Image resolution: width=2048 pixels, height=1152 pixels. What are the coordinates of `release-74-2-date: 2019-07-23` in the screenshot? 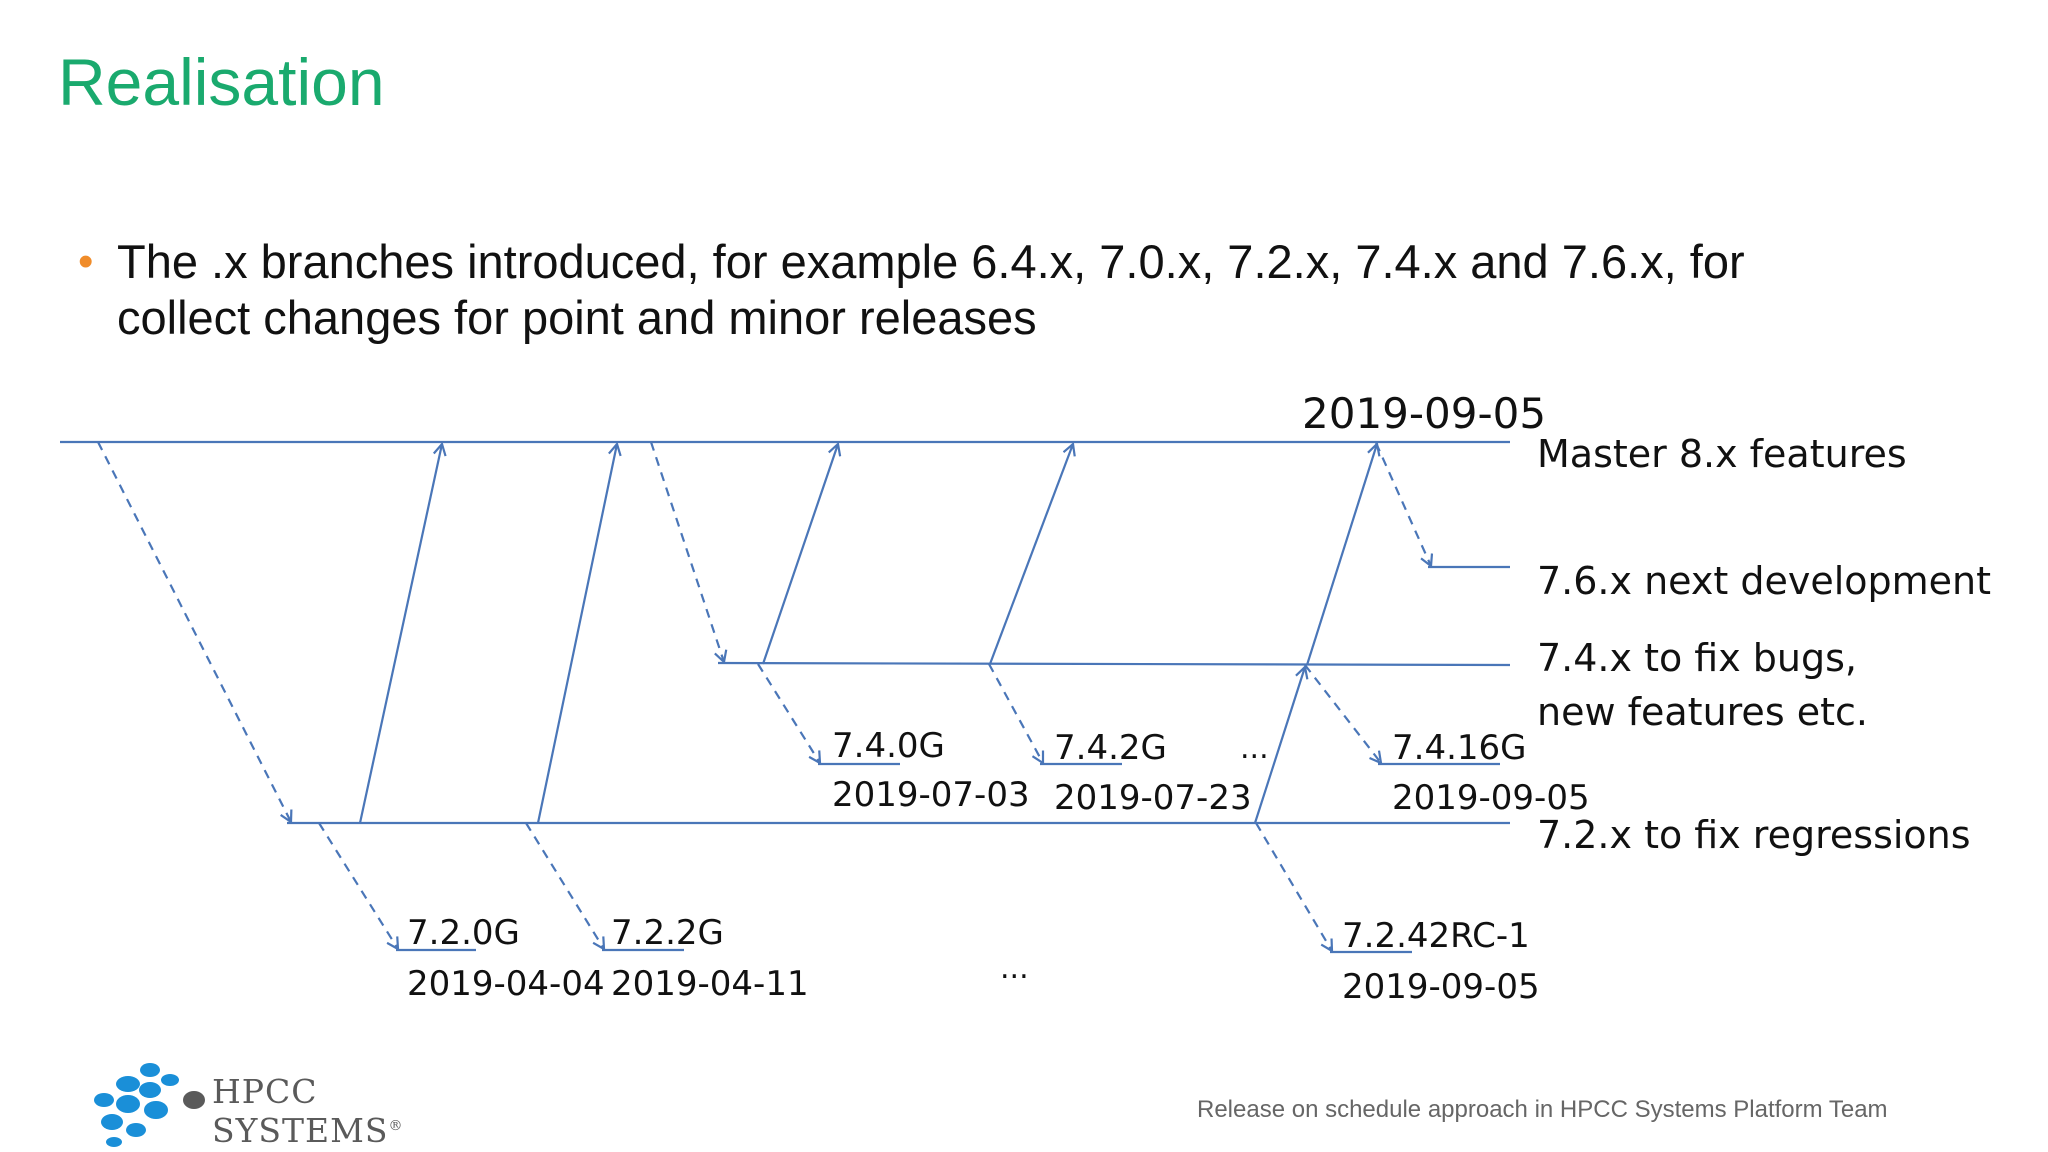 It's located at (1153, 798).